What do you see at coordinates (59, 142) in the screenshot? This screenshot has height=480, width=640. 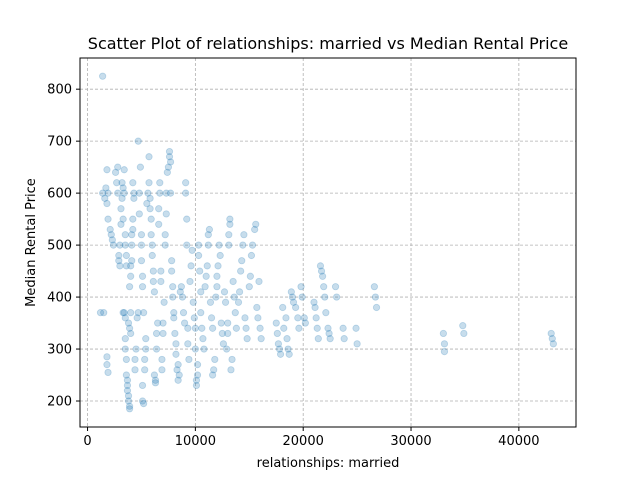 I see `y-tick-label: 700` at bounding box center [59, 142].